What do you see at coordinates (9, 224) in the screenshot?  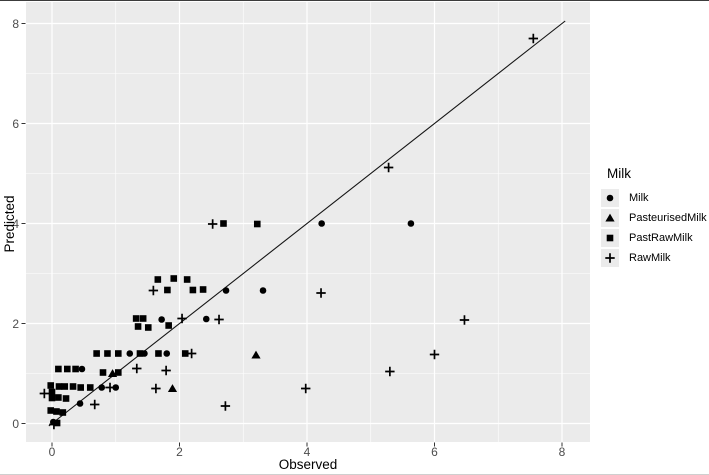 I see `y-axis-title: Predicted` at bounding box center [9, 224].